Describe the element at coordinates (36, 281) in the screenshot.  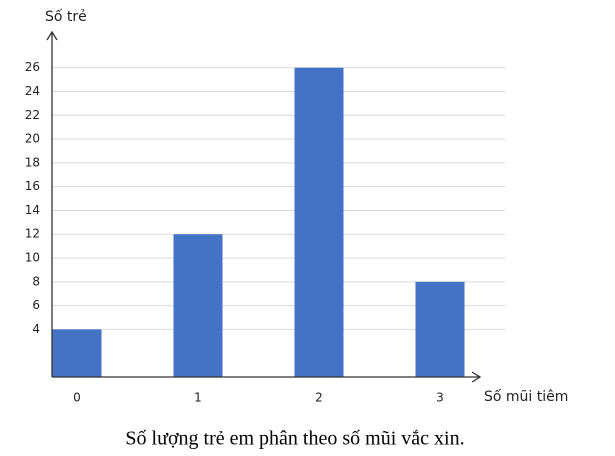
I see `y-tick-label: 8` at that location.